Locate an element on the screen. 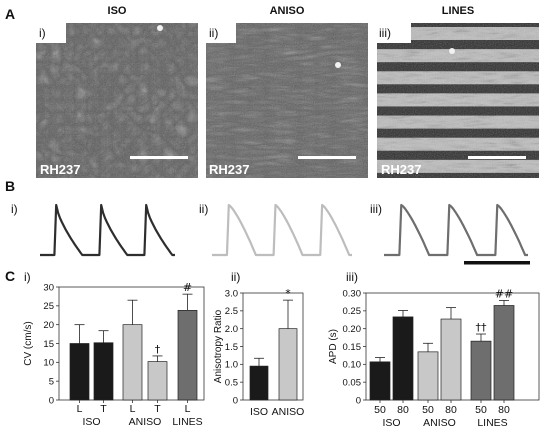  y-tick-label: 30 is located at coordinates (48, 287).